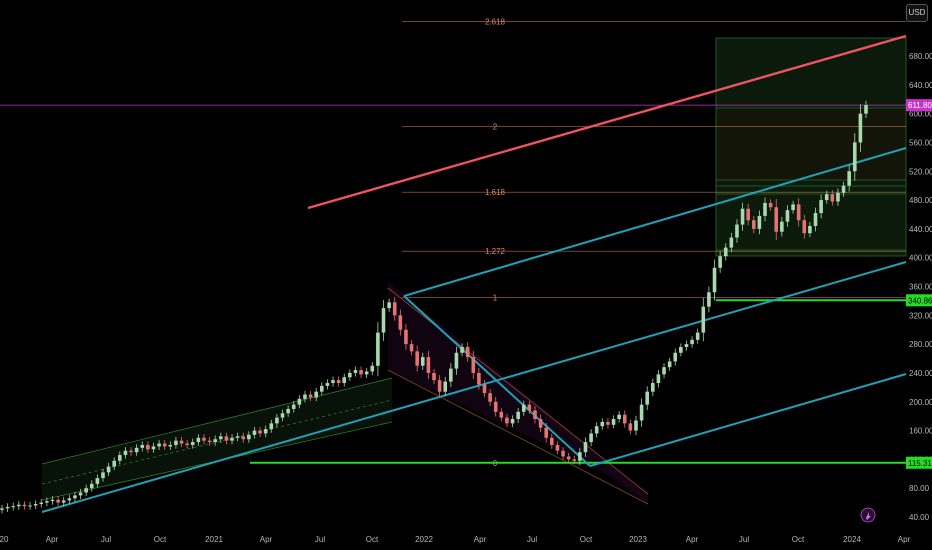 Image resolution: width=932 pixels, height=550 pixels. What do you see at coordinates (372, 539) in the screenshot?
I see `x-tick-label: Oct` at bounding box center [372, 539].